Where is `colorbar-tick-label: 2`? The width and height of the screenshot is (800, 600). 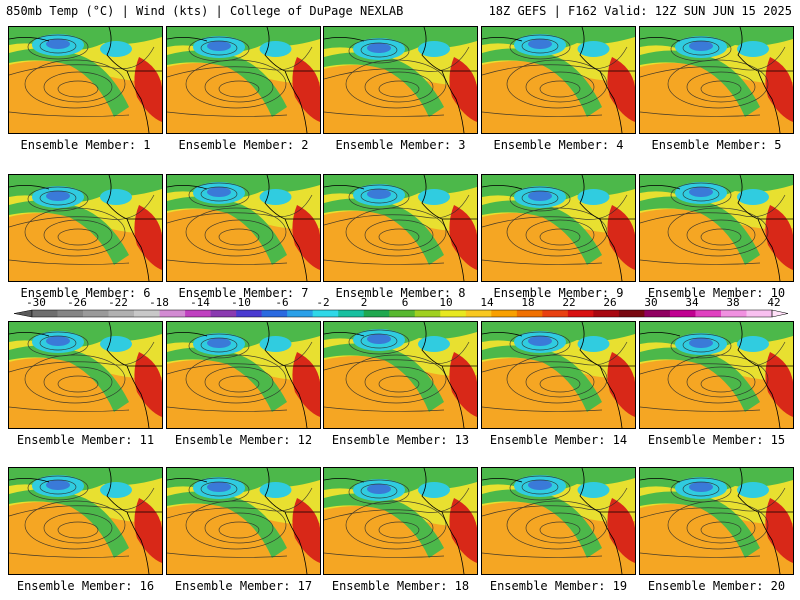
colorbar-tick-label: 2 is located at coordinates (364, 302).